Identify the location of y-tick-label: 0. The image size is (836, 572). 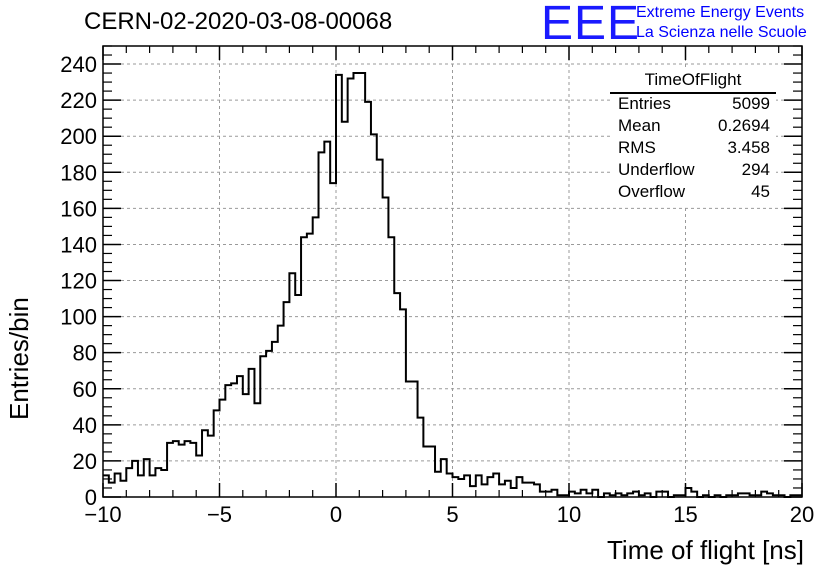
(91, 497).